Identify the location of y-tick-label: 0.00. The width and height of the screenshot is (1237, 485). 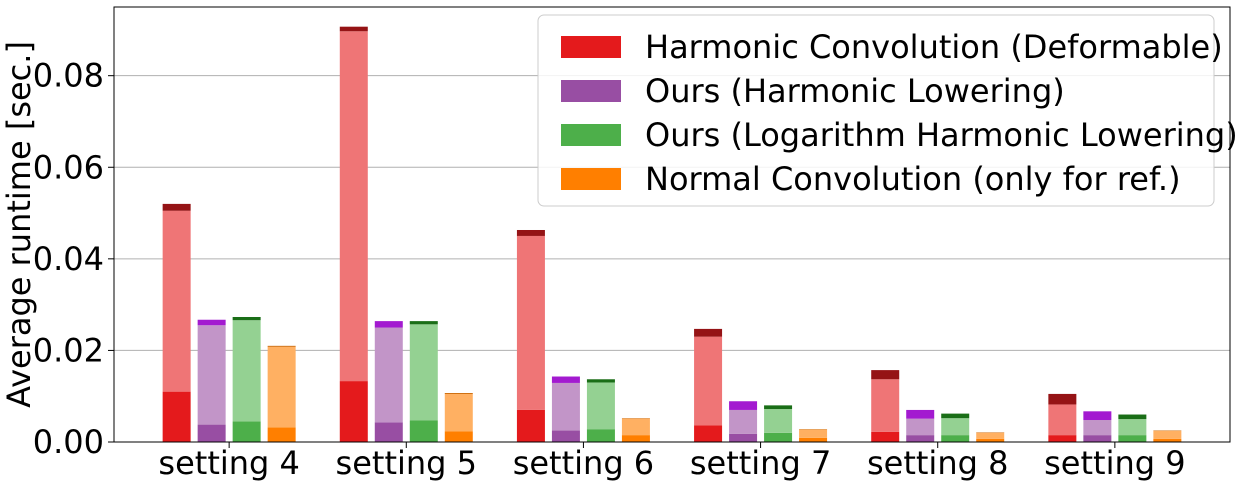
(68, 442).